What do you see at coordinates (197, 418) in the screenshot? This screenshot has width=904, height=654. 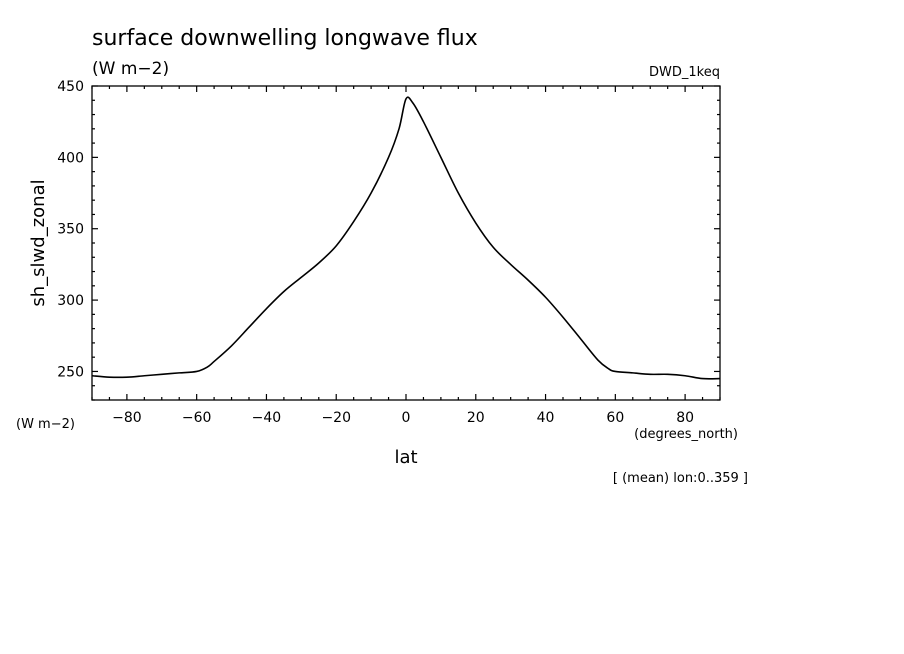 I see `x-tick-label: −60` at bounding box center [197, 418].